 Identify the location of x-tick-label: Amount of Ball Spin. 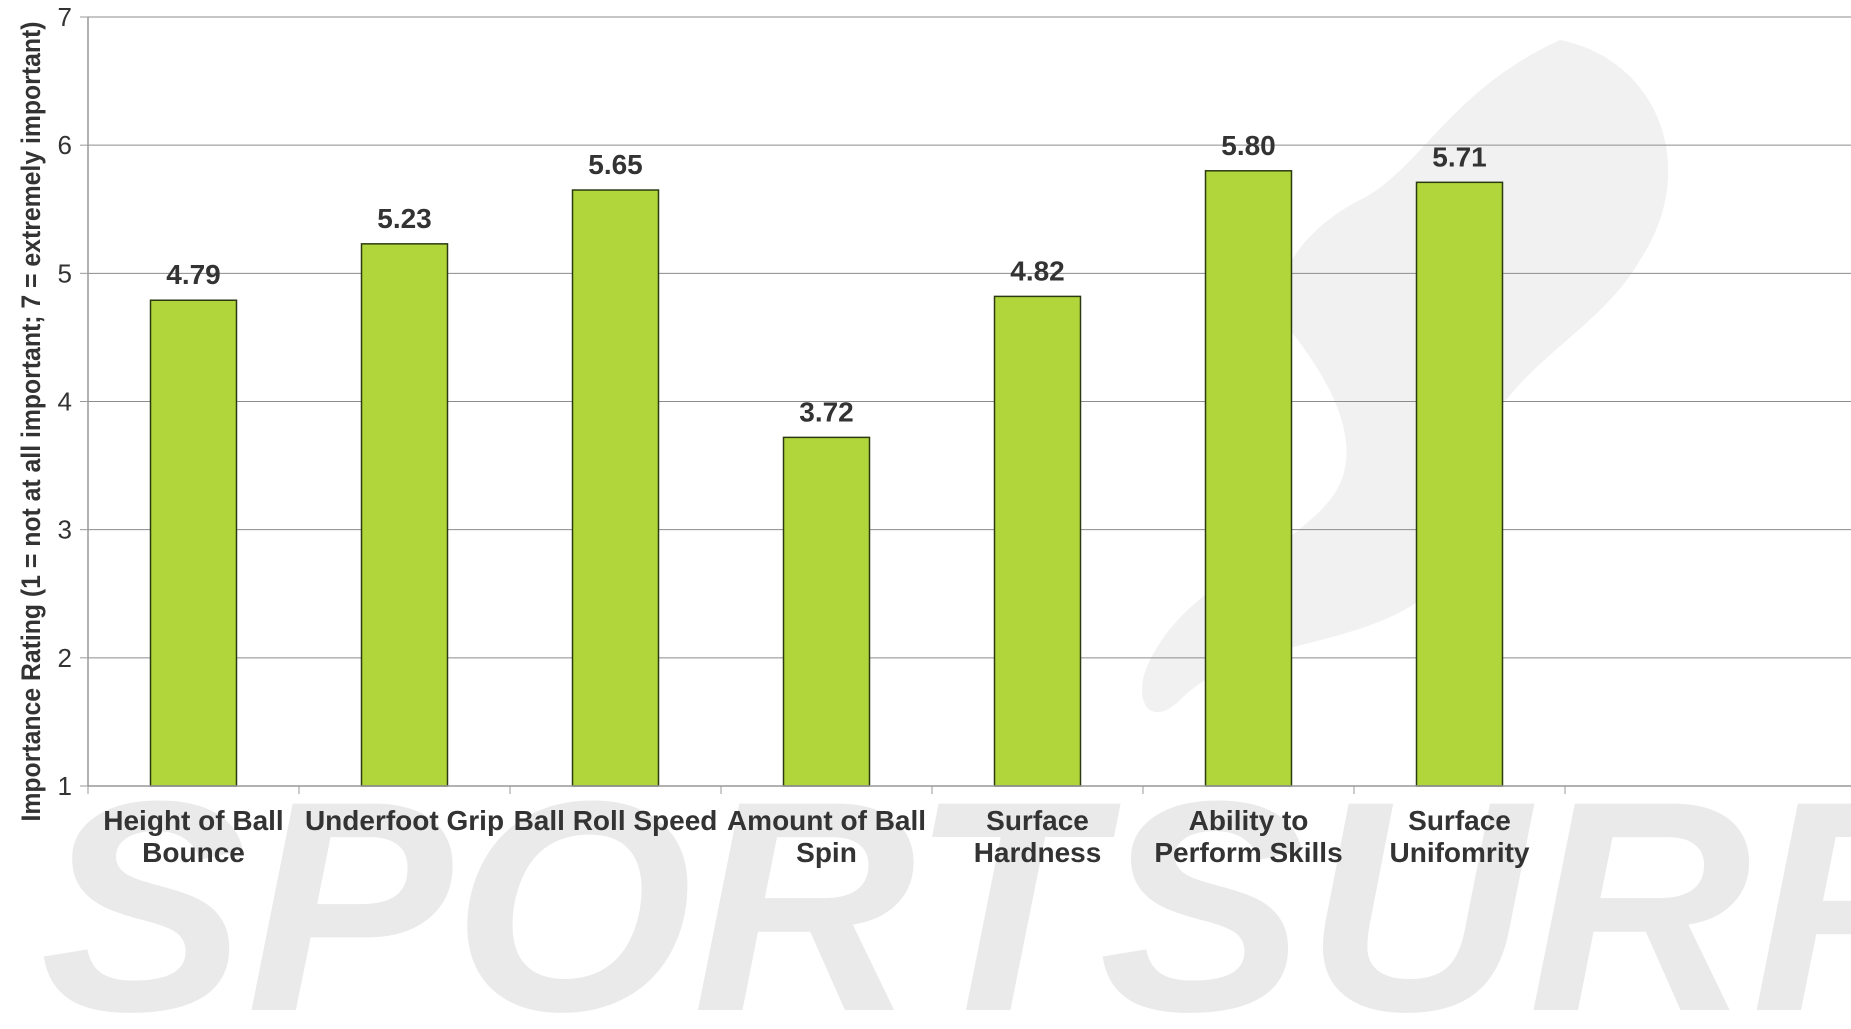
(826, 836).